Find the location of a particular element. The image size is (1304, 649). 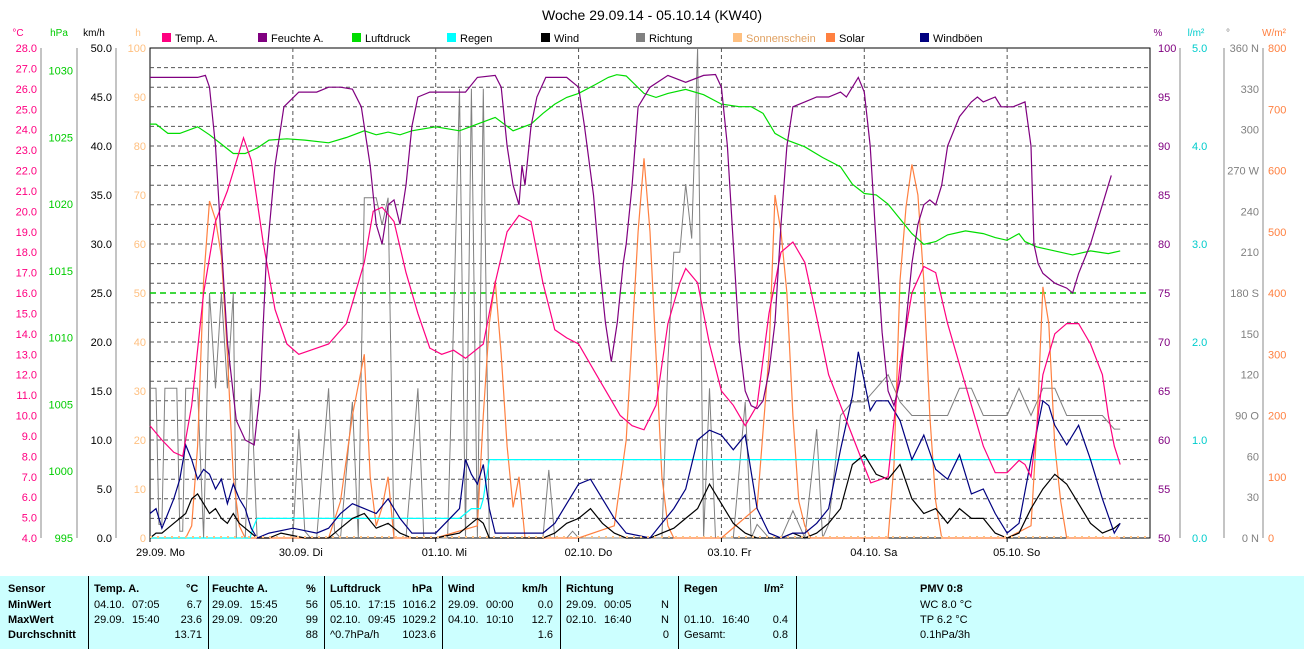

table-header-temp-unit: °C is located at coordinates (192, 589).